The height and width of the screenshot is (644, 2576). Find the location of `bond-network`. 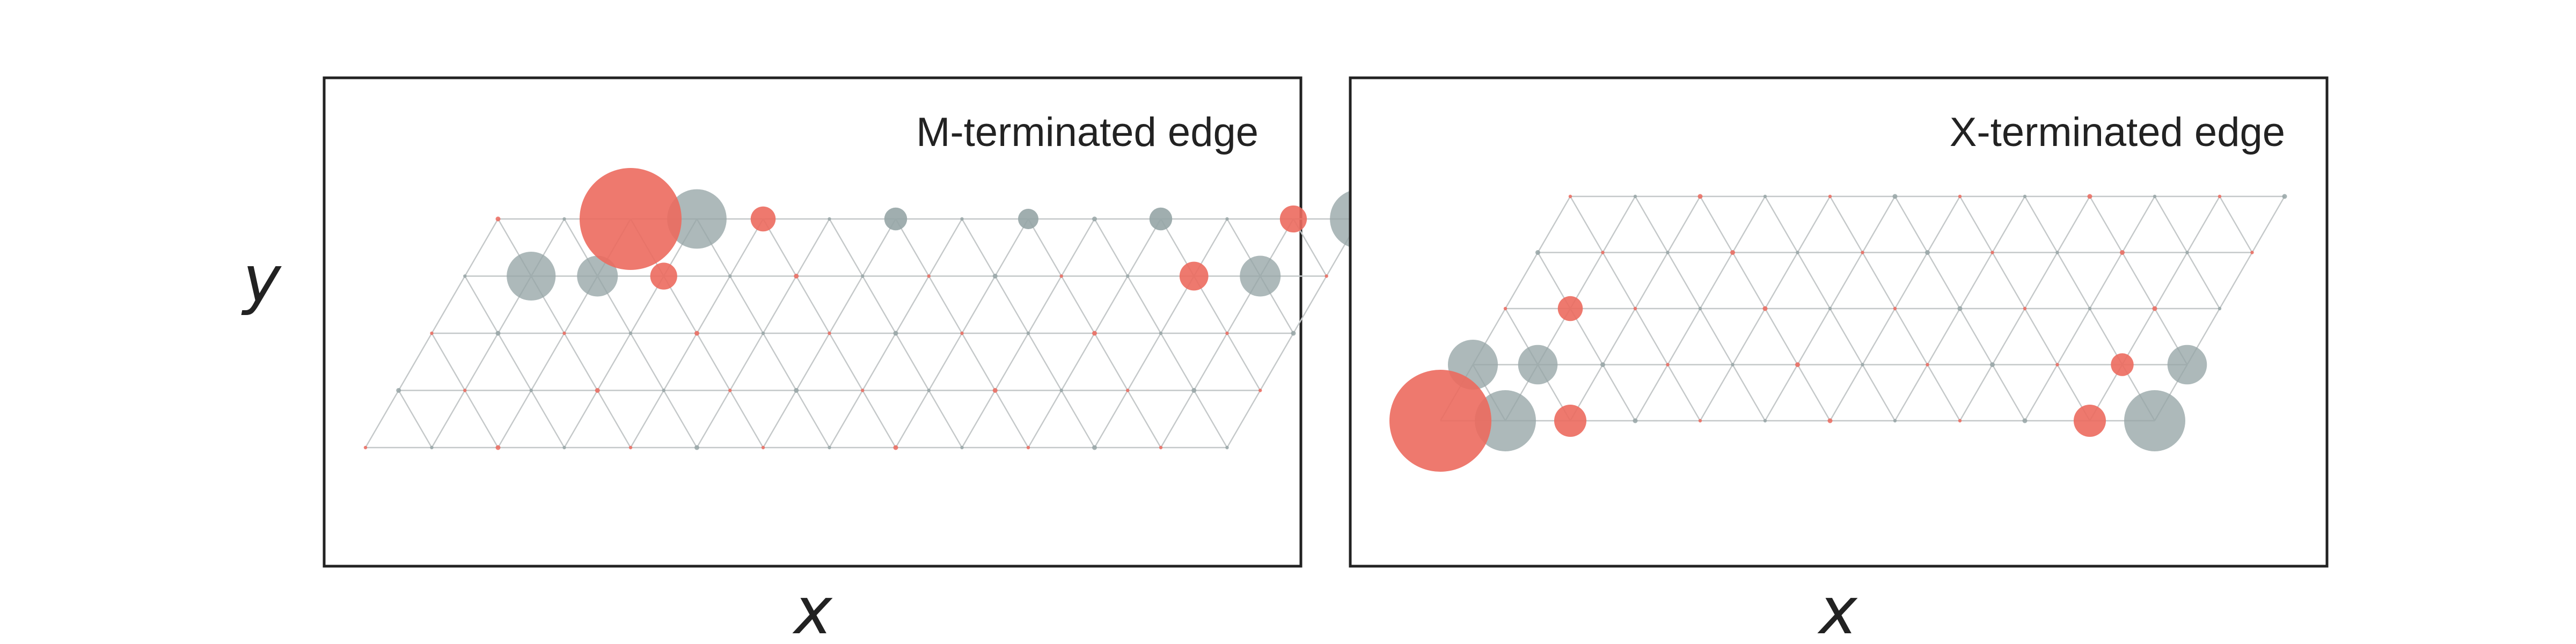

bond-network is located at coordinates (1862, 308).